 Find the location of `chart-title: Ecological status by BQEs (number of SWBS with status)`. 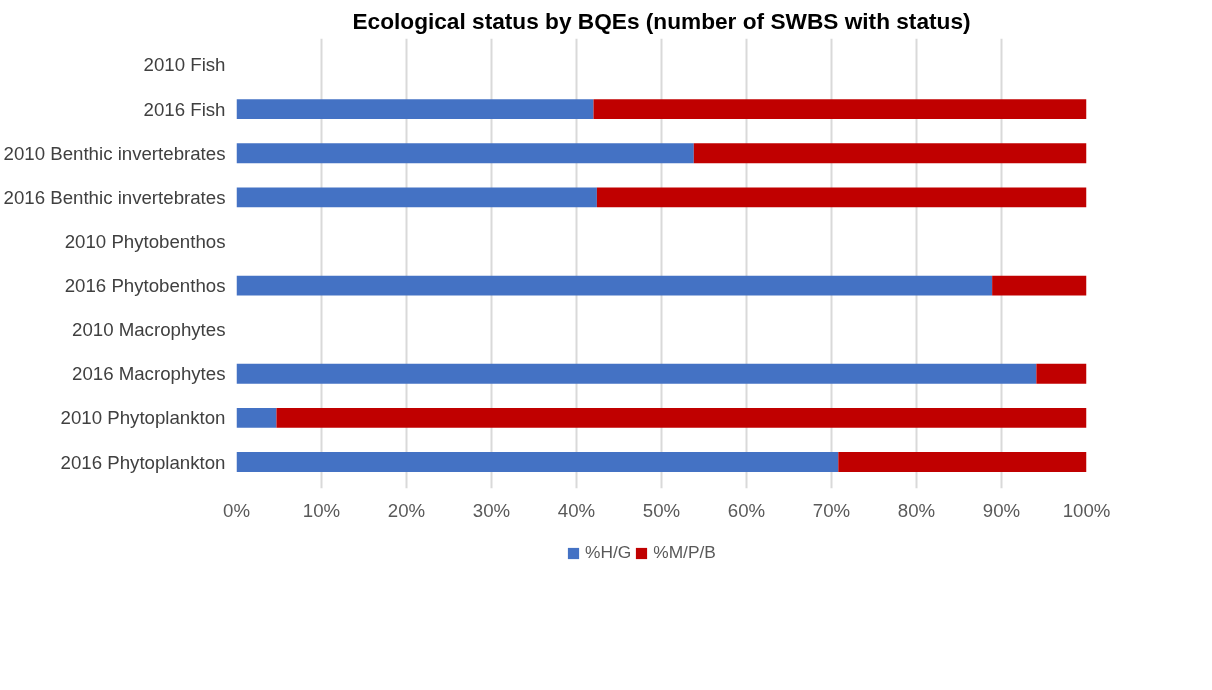

chart-title: Ecological status by BQEs (number of SWBS with status) is located at coordinates (661, 20).